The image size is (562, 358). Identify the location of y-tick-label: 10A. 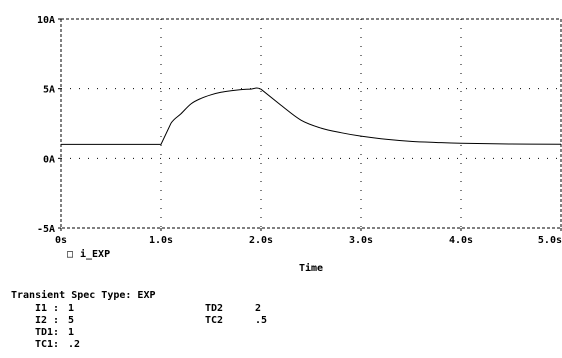
(46, 20).